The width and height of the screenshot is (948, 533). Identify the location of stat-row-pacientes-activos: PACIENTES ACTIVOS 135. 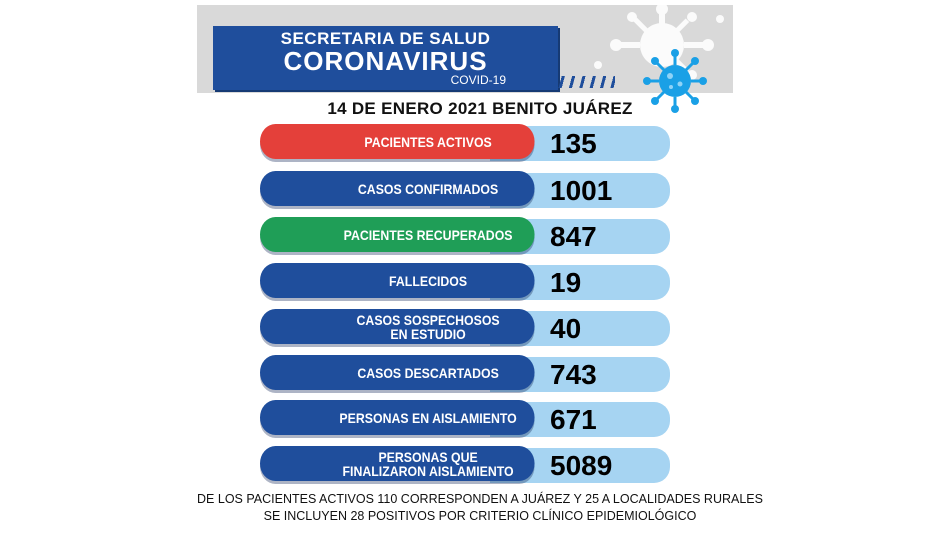
(466, 142).